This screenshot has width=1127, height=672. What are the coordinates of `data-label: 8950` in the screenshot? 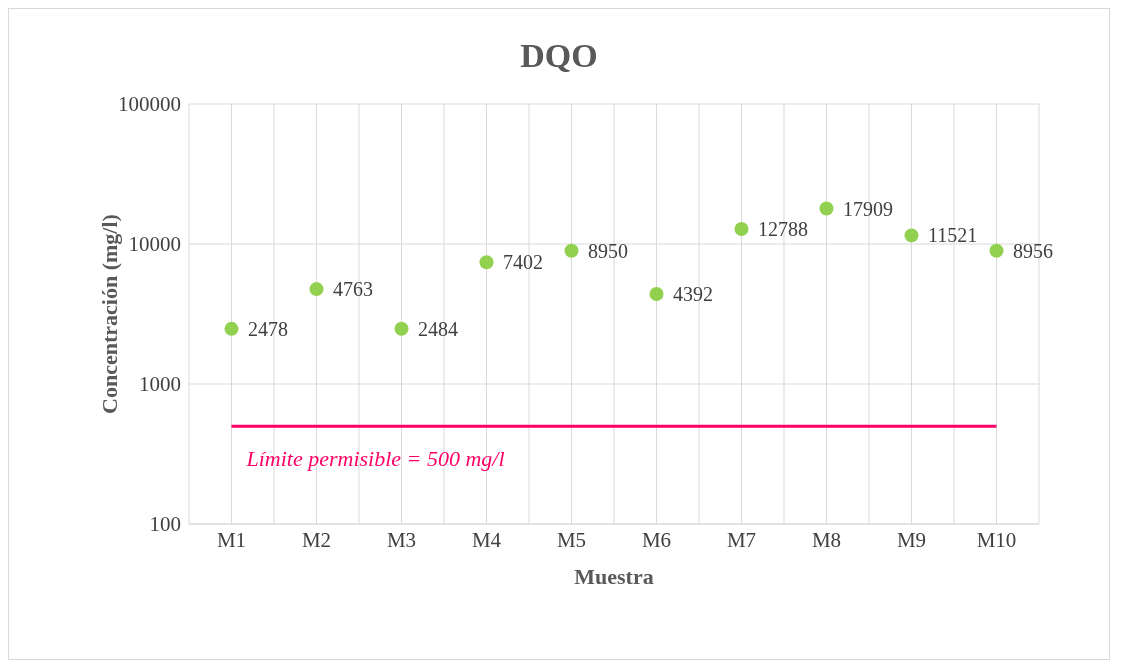 It's located at (608, 250).